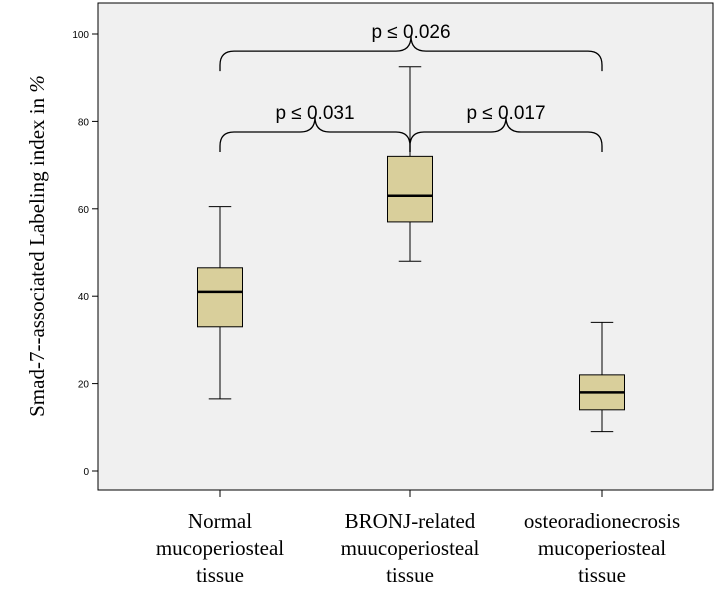  Describe the element at coordinates (37, 255) in the screenshot. I see `y-axis-title-main: Smad-7--associated Labeling index in` at that location.